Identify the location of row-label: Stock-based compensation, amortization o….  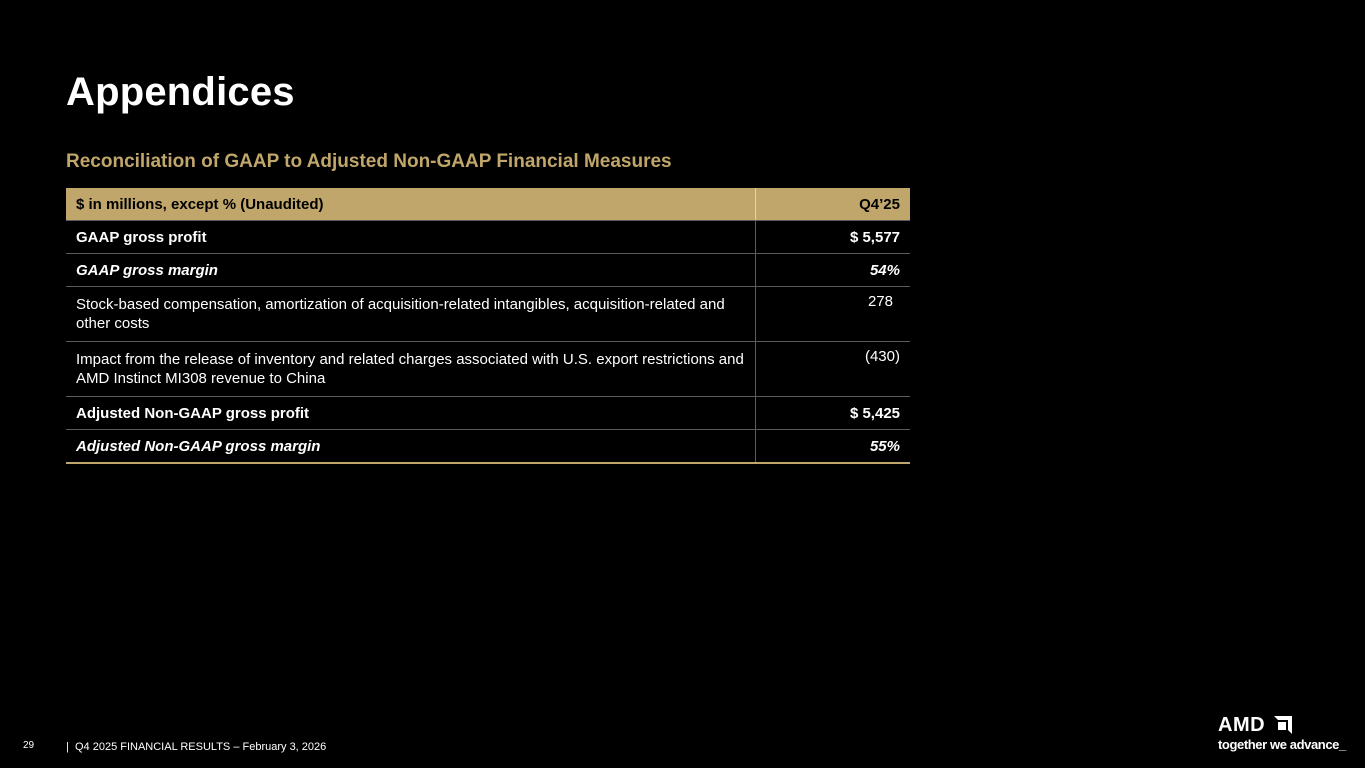
(411, 314).